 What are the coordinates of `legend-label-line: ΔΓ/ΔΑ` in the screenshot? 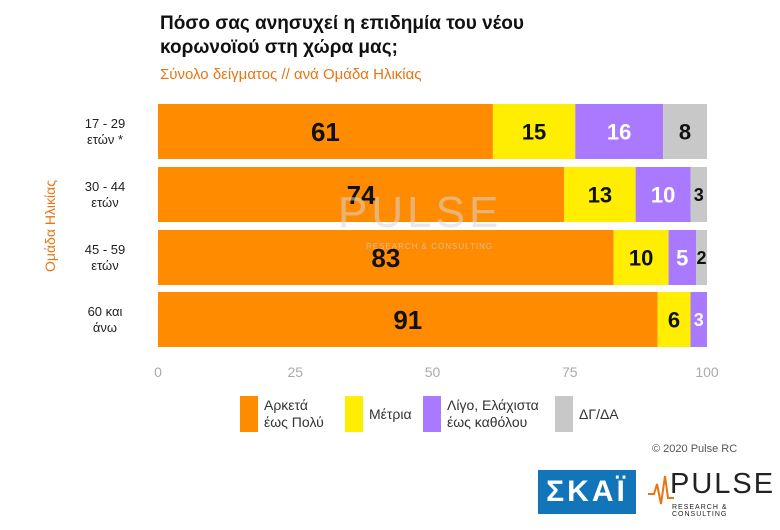 It's located at (599, 413).